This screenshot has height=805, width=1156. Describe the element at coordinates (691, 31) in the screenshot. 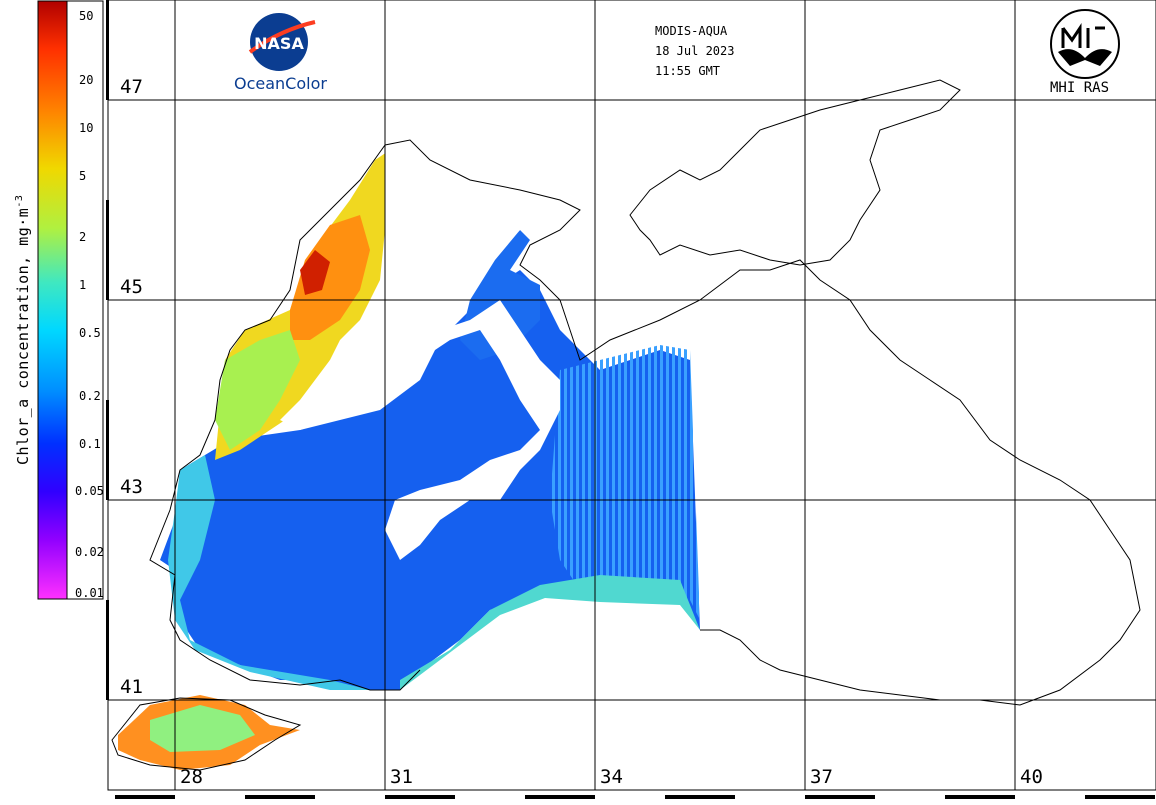

I see `sensor-label: MODIS-AQUA` at that location.